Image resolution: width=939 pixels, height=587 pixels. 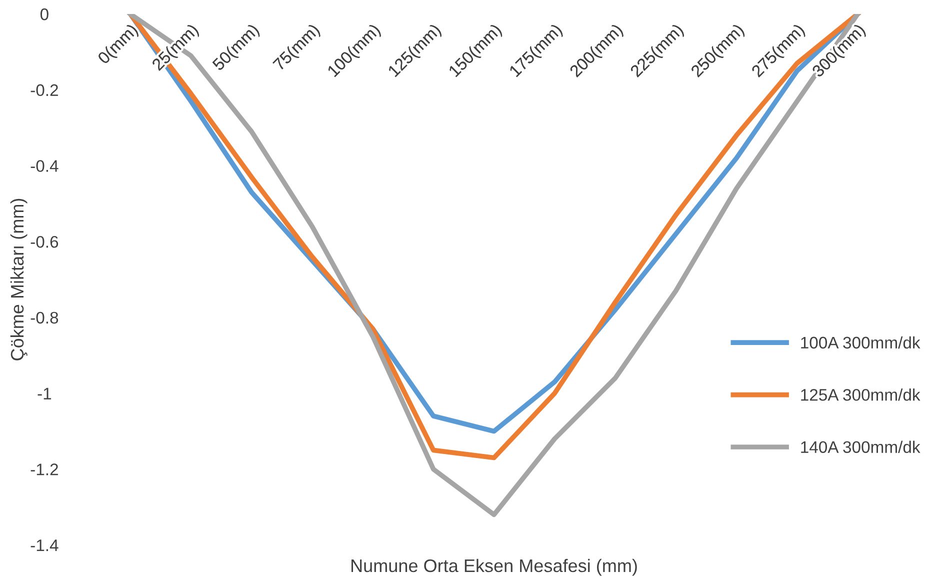 I want to click on y-tick-label: -1.4, so click(x=44, y=546).